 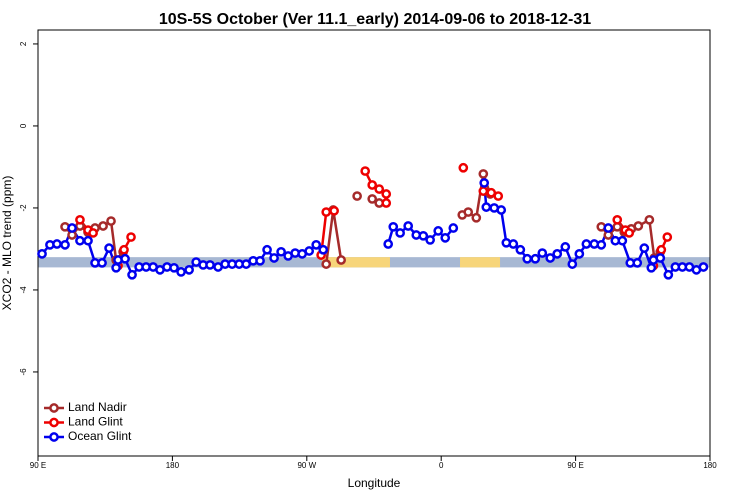 What do you see at coordinates (23, 208) in the screenshot?
I see `y-tick-label: -2` at bounding box center [23, 208].